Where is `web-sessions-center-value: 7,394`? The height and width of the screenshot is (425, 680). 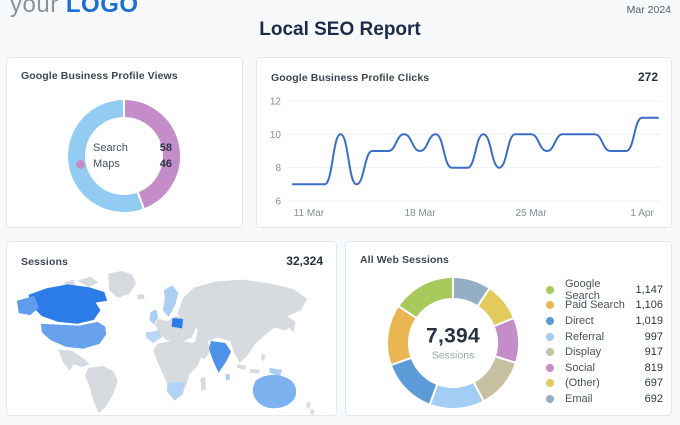 web-sessions-center-value: 7,394 is located at coordinates (453, 336).